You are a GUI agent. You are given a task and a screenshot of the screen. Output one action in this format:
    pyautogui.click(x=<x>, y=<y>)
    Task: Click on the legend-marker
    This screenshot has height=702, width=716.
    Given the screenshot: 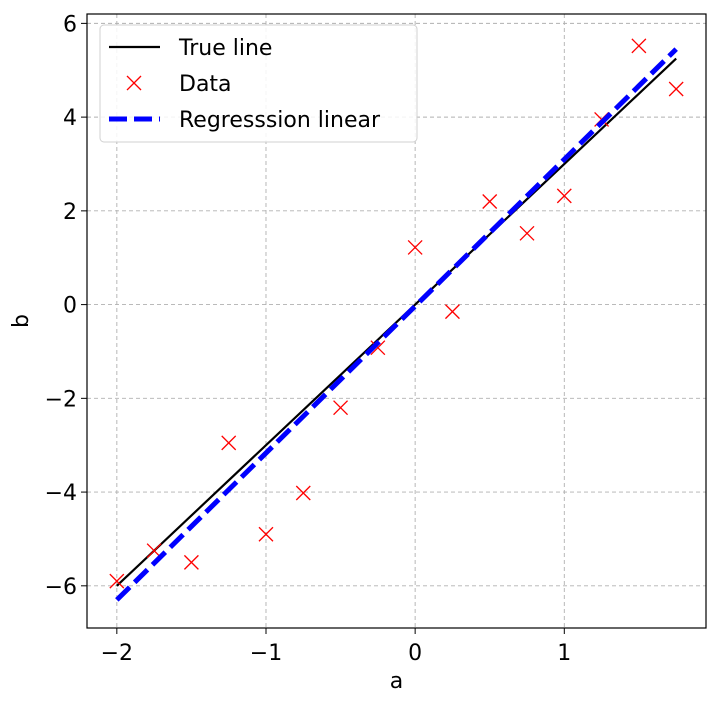 What is the action you would take?
    pyautogui.click(x=134, y=83)
    